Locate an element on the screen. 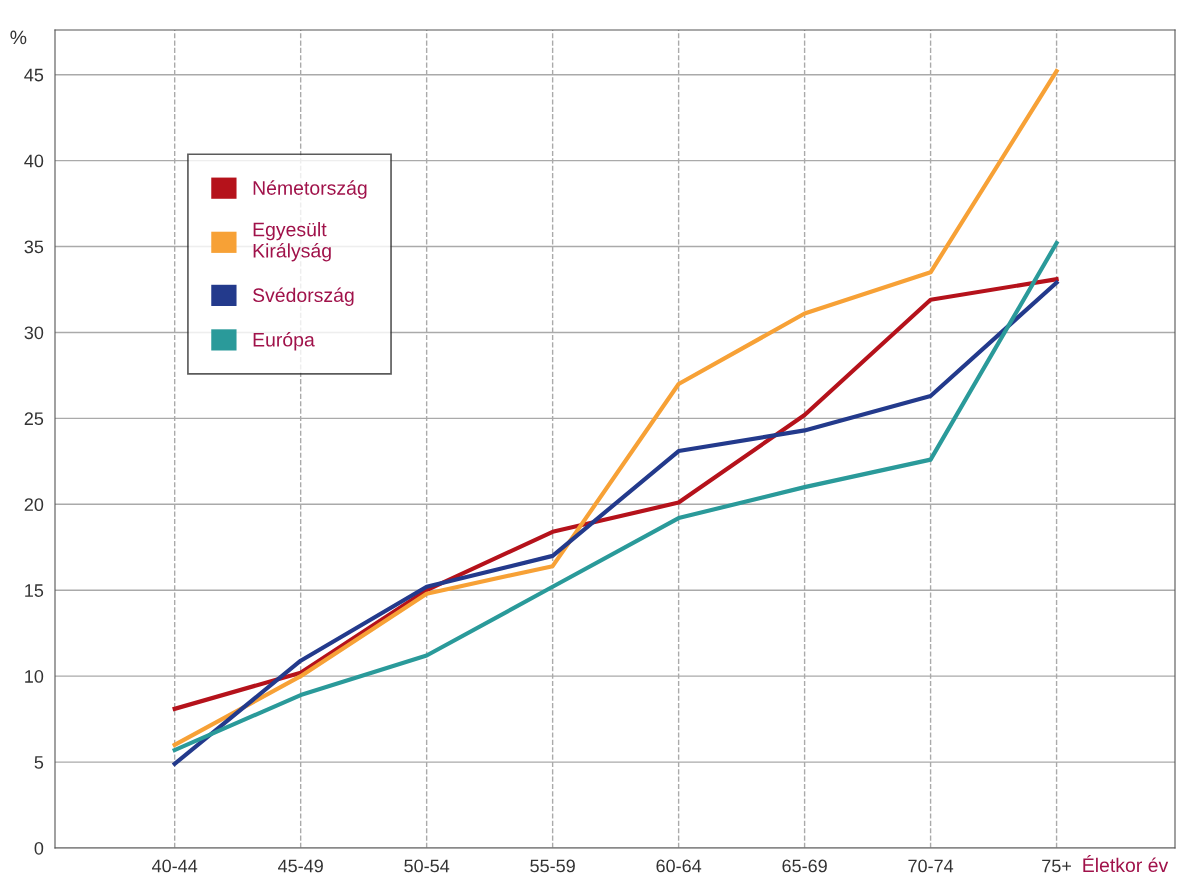 Image resolution: width=1196 pixels, height=877 pixels. y-tick-label: 35 is located at coordinates (34, 247).